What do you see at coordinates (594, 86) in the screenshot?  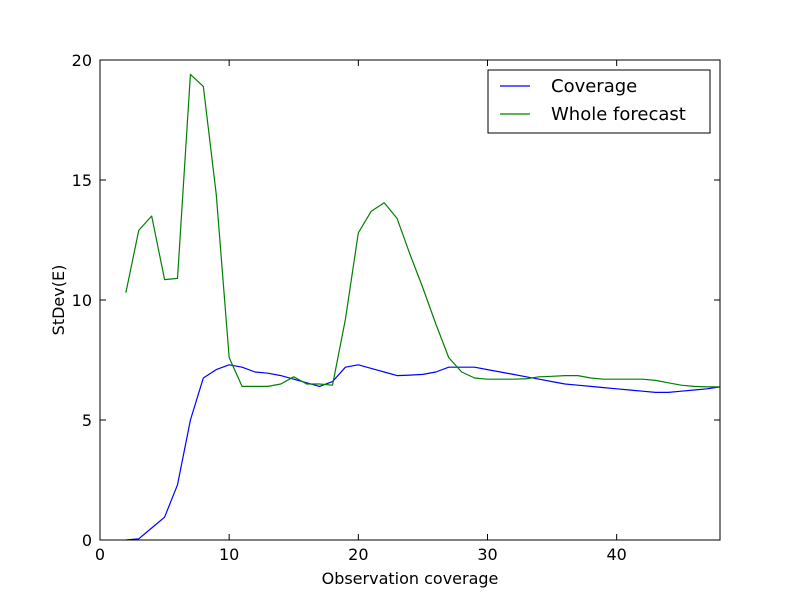 I see `legend-label: Coverage` at bounding box center [594, 86].